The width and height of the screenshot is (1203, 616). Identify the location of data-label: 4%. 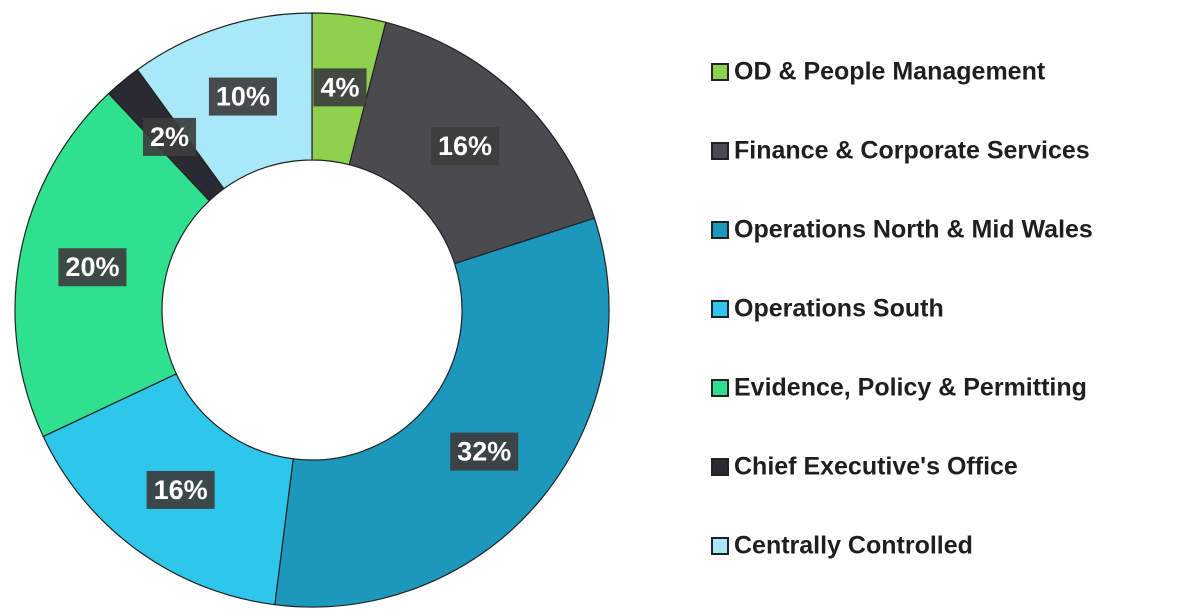
(339, 87).